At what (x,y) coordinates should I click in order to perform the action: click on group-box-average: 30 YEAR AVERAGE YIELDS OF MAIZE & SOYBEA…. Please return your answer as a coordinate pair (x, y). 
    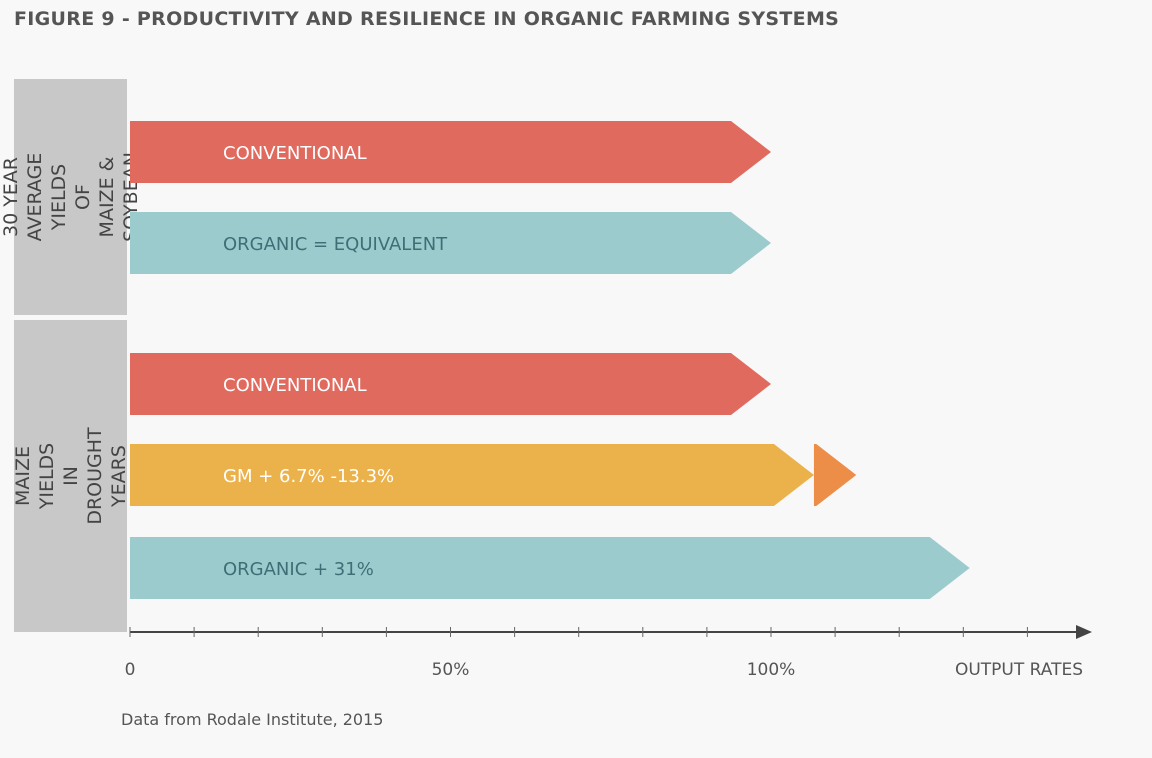
    Looking at the image, I should click on (71, 197).